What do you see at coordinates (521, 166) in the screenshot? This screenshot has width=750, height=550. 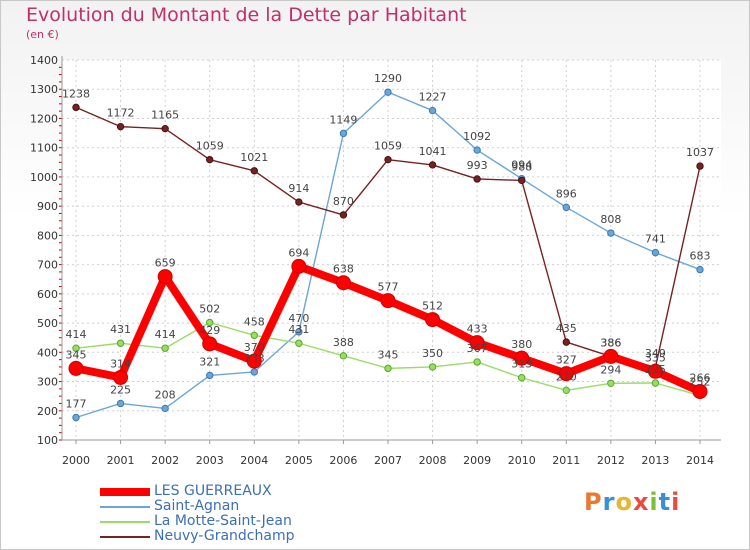 I see `data-label: 988` at bounding box center [521, 166].